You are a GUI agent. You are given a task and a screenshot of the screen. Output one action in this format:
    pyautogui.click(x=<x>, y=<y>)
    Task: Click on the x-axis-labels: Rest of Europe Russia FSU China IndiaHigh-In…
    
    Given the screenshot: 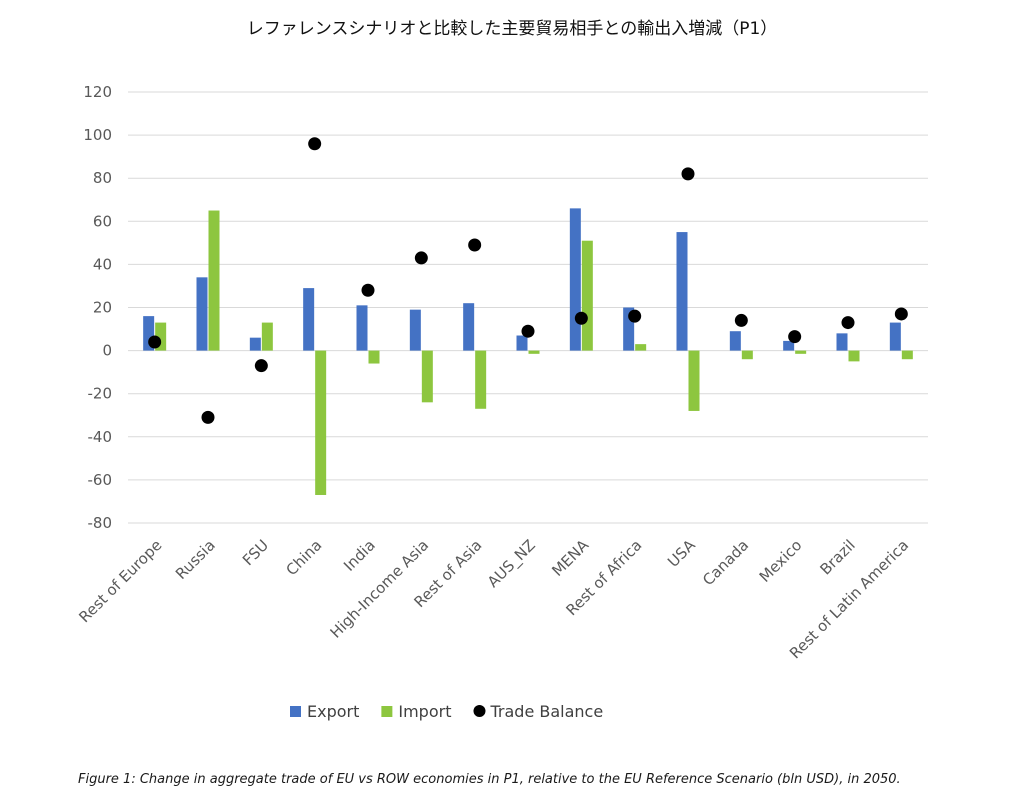 What is the action you would take?
    pyautogui.click(x=493, y=599)
    